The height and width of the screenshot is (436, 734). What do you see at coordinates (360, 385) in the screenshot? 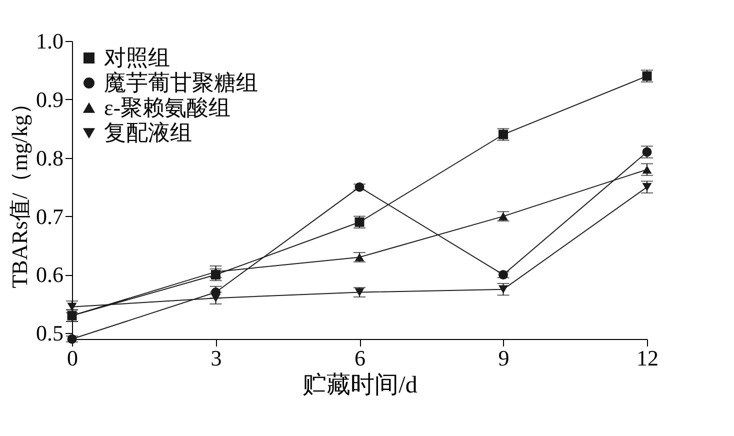
I see `x-axis-title: 贮藏时间/d` at bounding box center [360, 385].